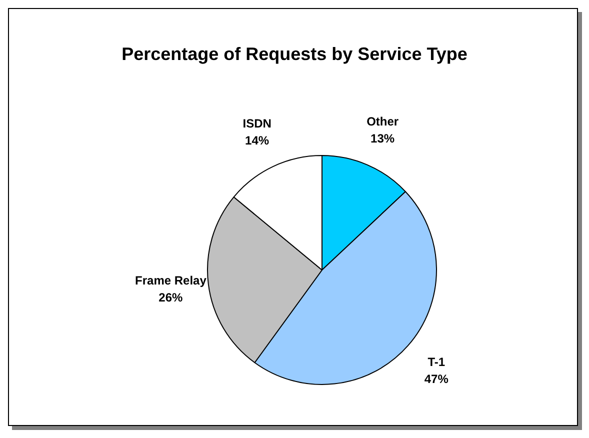 The image size is (589, 438). I want to click on slice-label: ISDN, so click(257, 123).